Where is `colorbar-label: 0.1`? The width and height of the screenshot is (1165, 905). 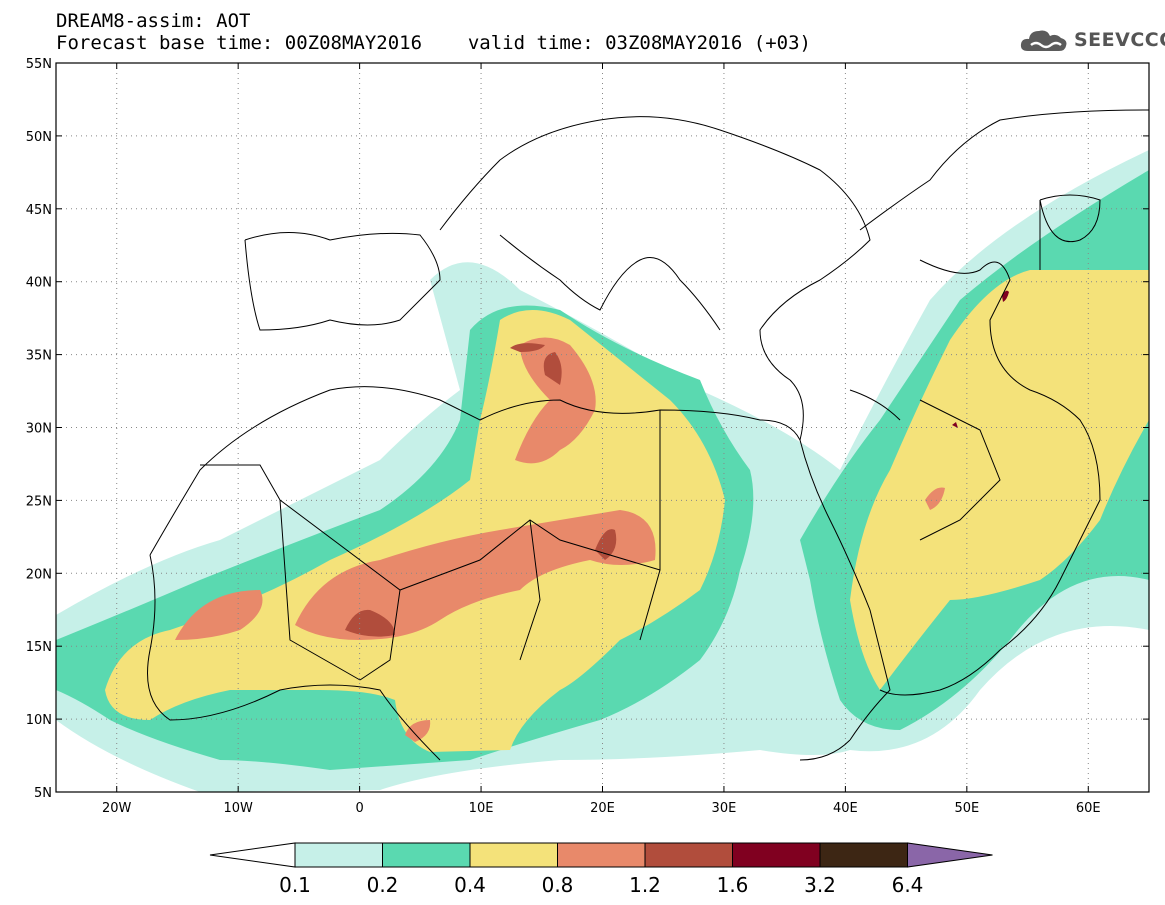
colorbar-label: 0.1 is located at coordinates (295, 885).